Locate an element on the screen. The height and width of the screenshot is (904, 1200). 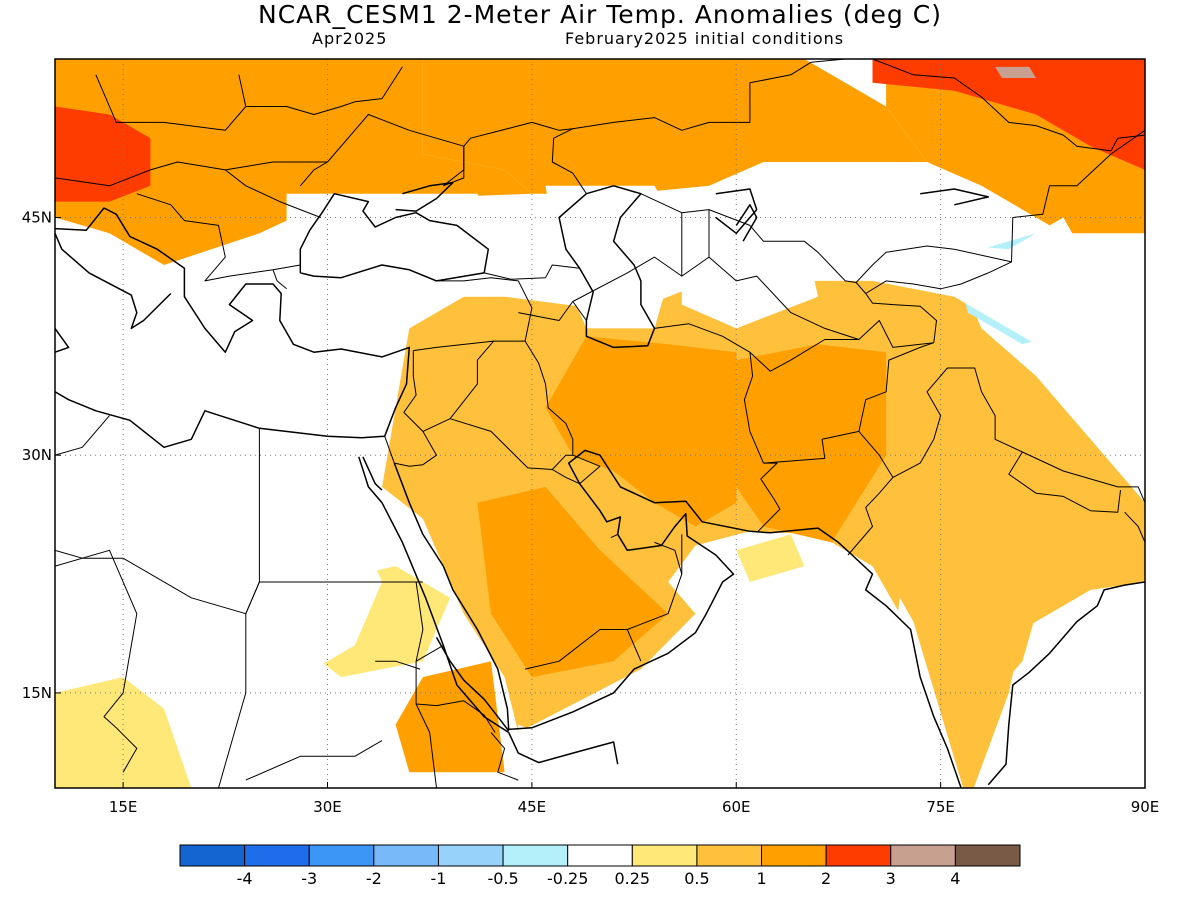
legend-label-1: -3 is located at coordinates (309, 878).